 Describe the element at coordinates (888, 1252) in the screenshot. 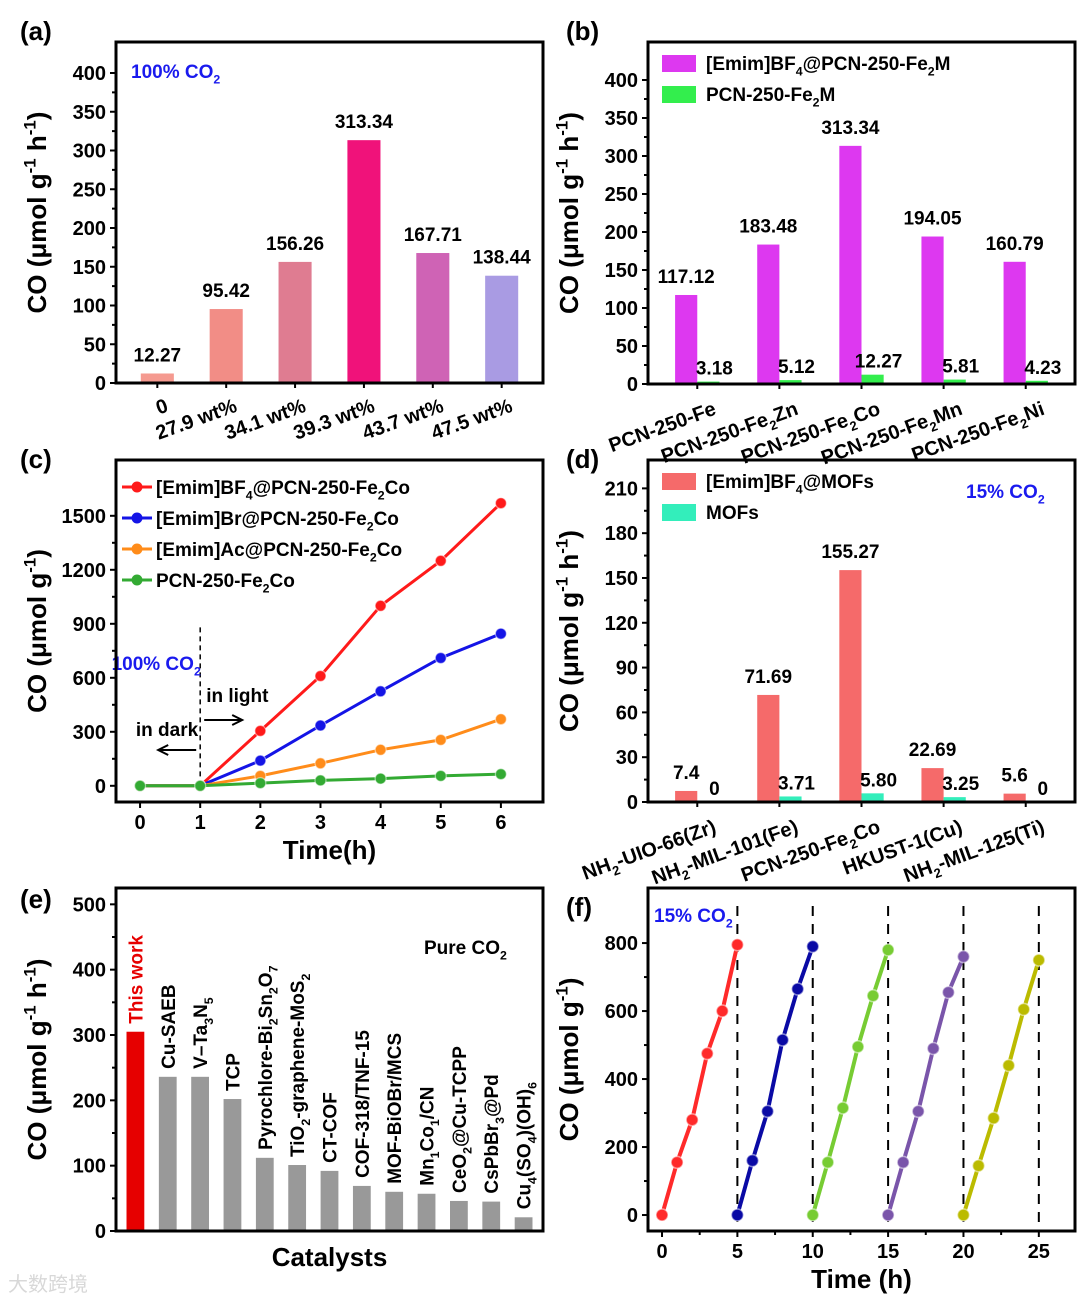

I see `x-tick-label: 15` at that location.